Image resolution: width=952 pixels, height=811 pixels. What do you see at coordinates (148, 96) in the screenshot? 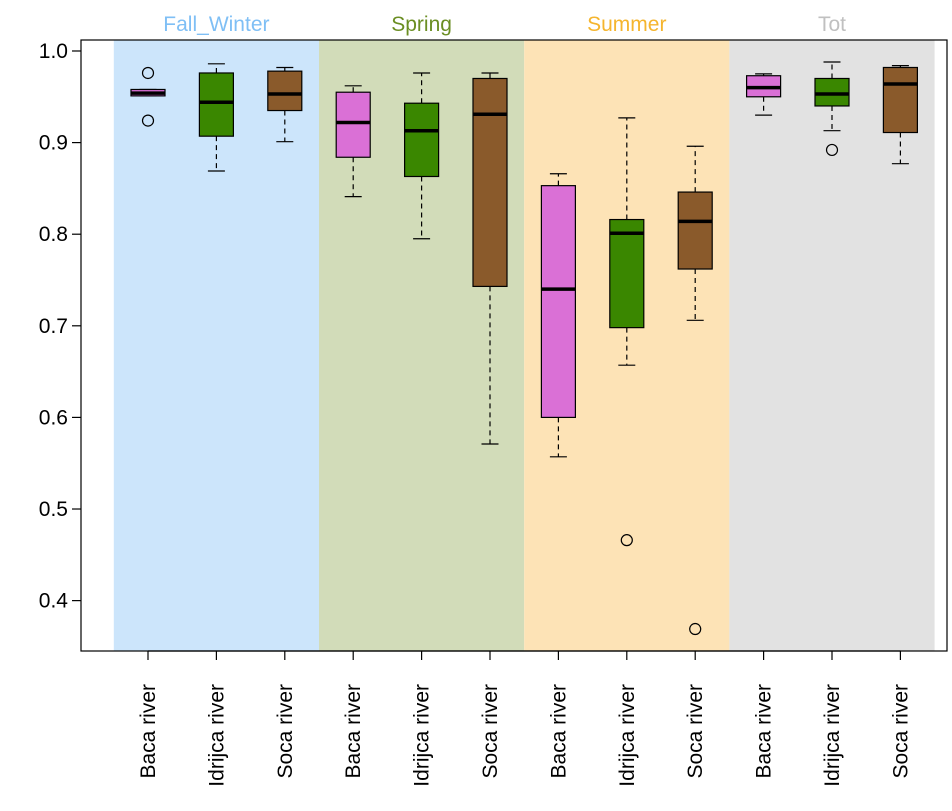
I see `box-fall-winter-baca-river` at bounding box center [148, 96].